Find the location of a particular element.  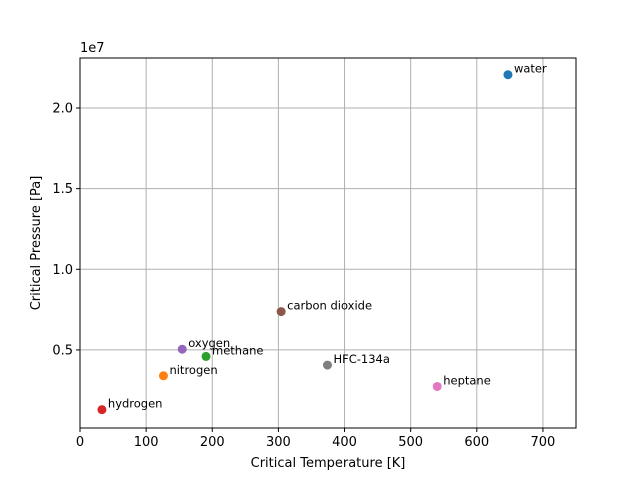

point-label: oxygen is located at coordinates (209, 343).